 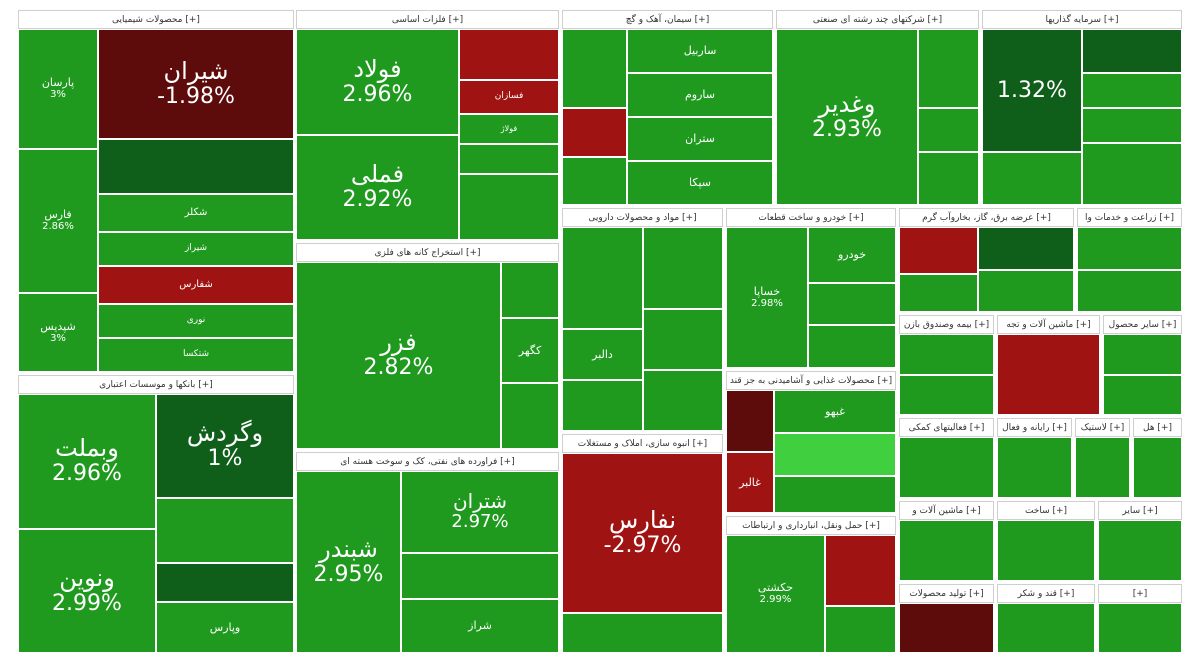 I want to click on sector-header: سایر [+], so click(x=1140, y=510).